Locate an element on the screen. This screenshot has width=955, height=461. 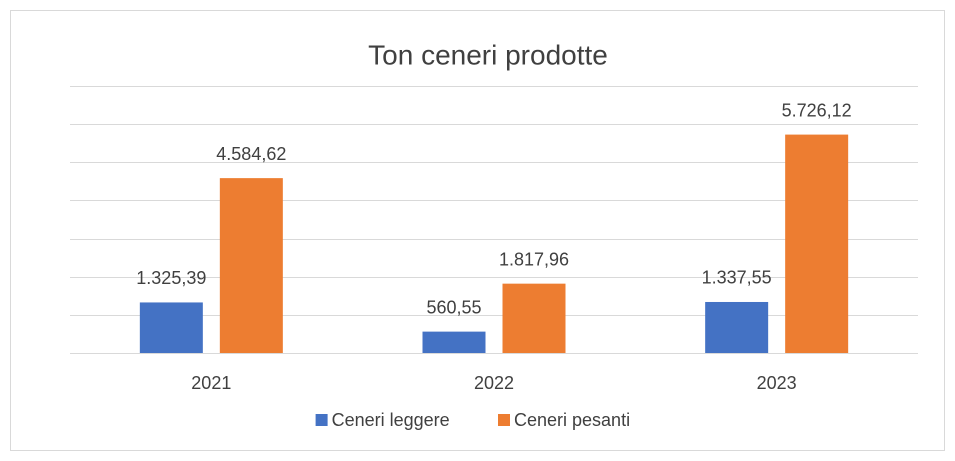
data-label: 560,55 is located at coordinates (453, 307).